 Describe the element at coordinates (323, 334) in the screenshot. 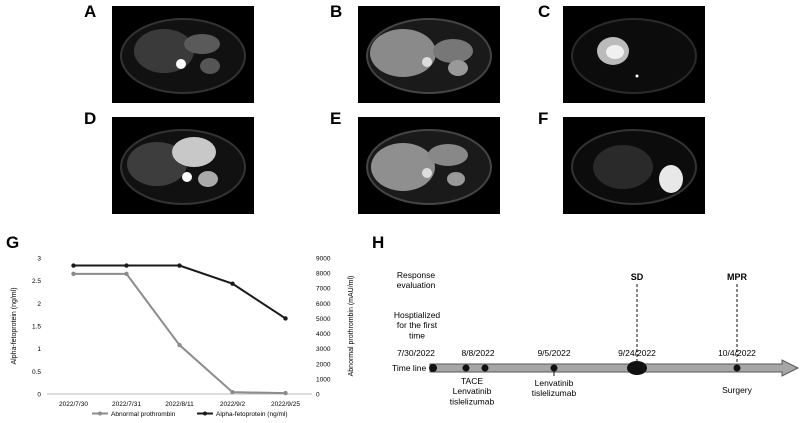

I see `y-right-tick-label: 4000` at that location.